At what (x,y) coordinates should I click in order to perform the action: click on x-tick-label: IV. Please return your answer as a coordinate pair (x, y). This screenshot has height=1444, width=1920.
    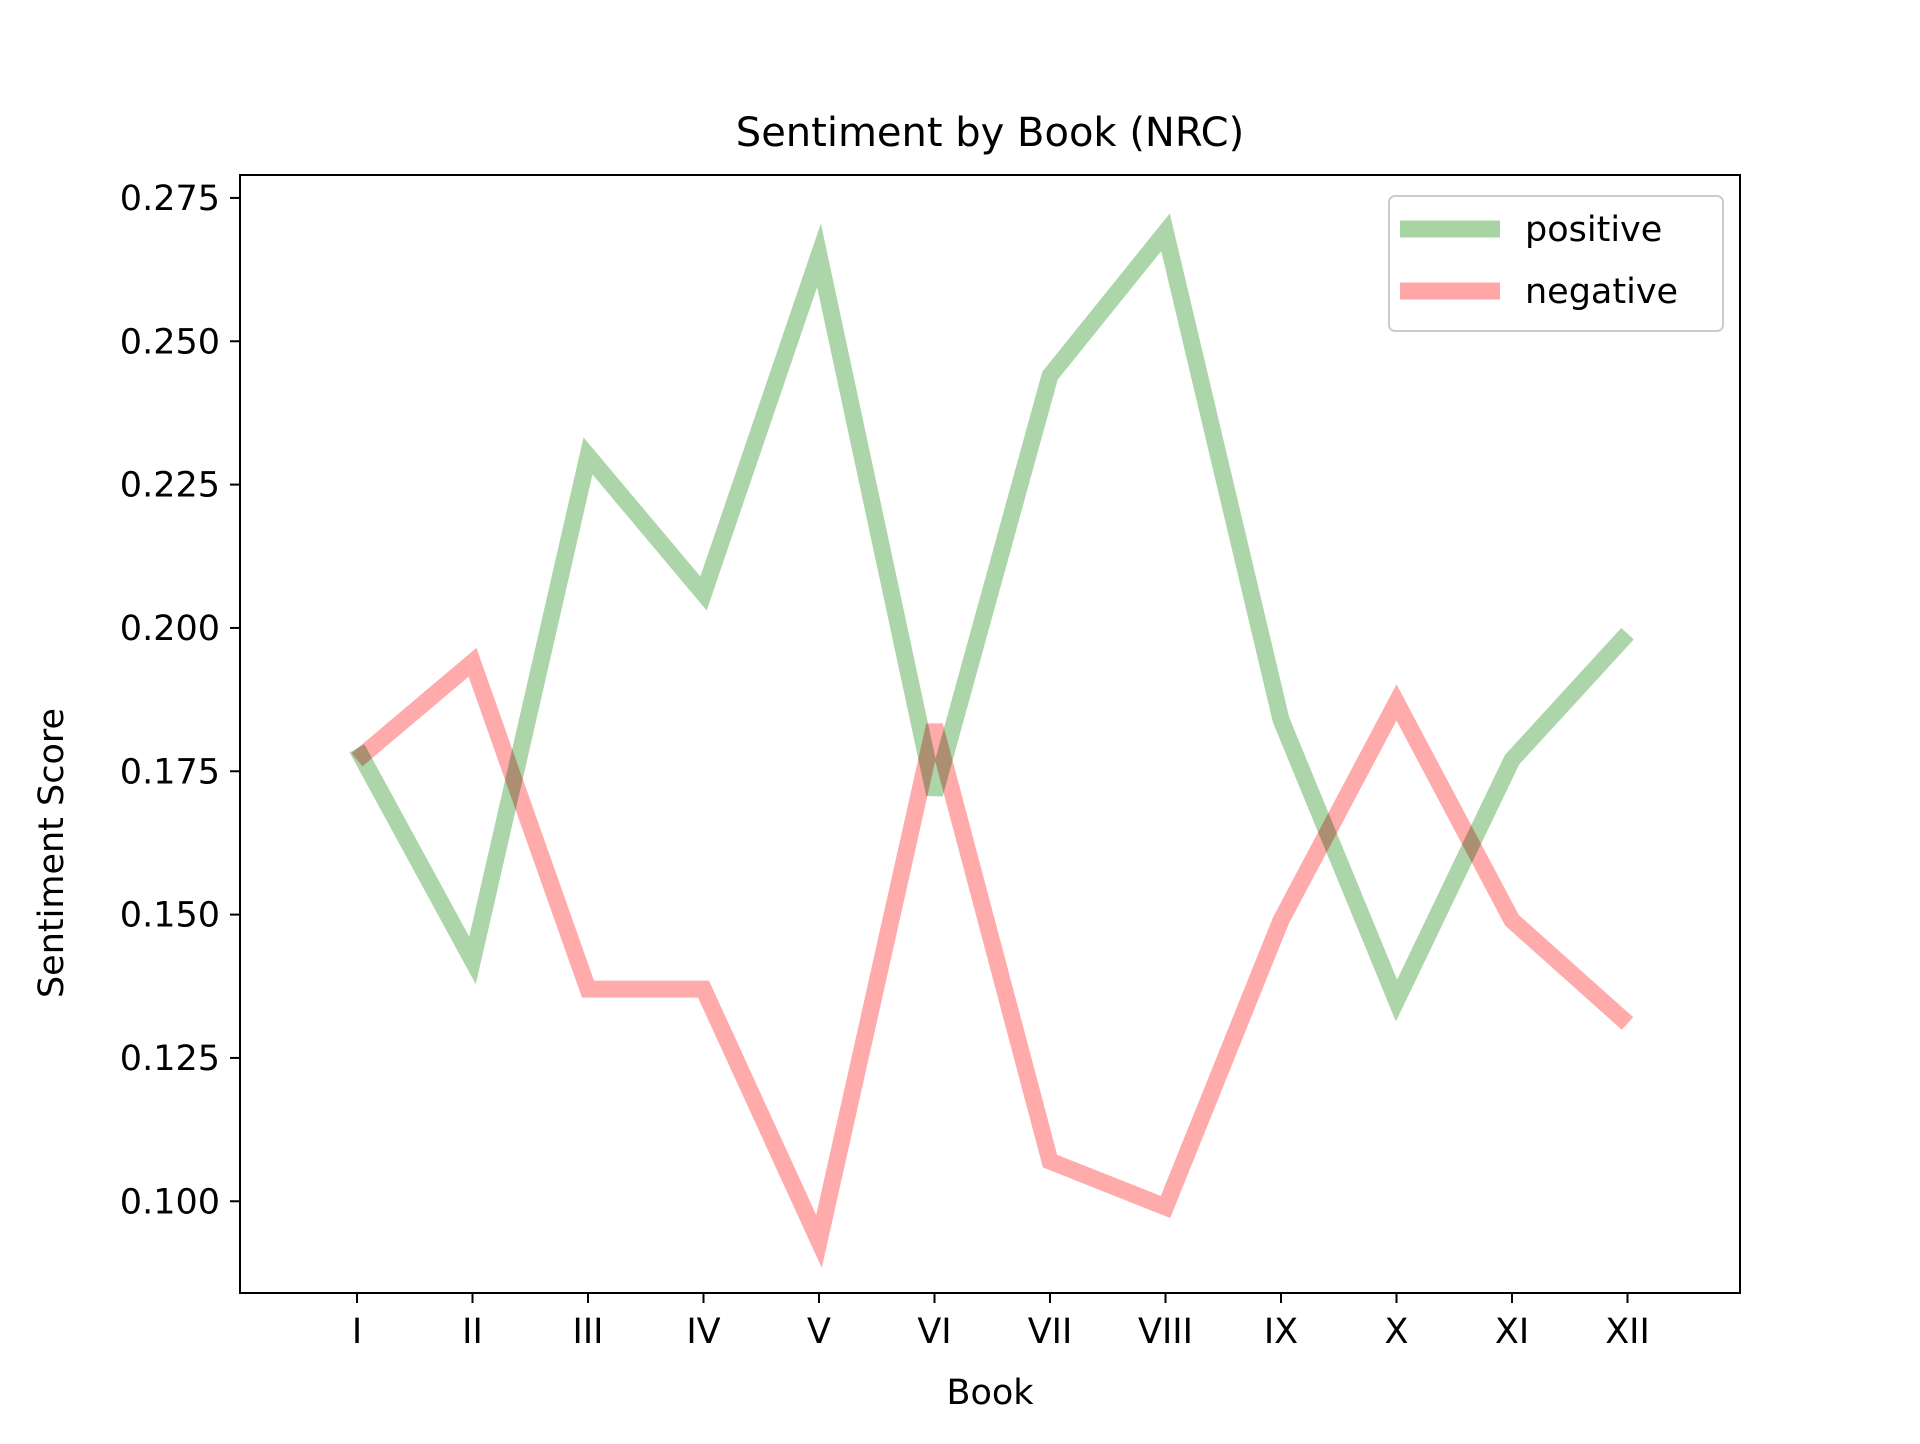
    Looking at the image, I should click on (703, 1332).